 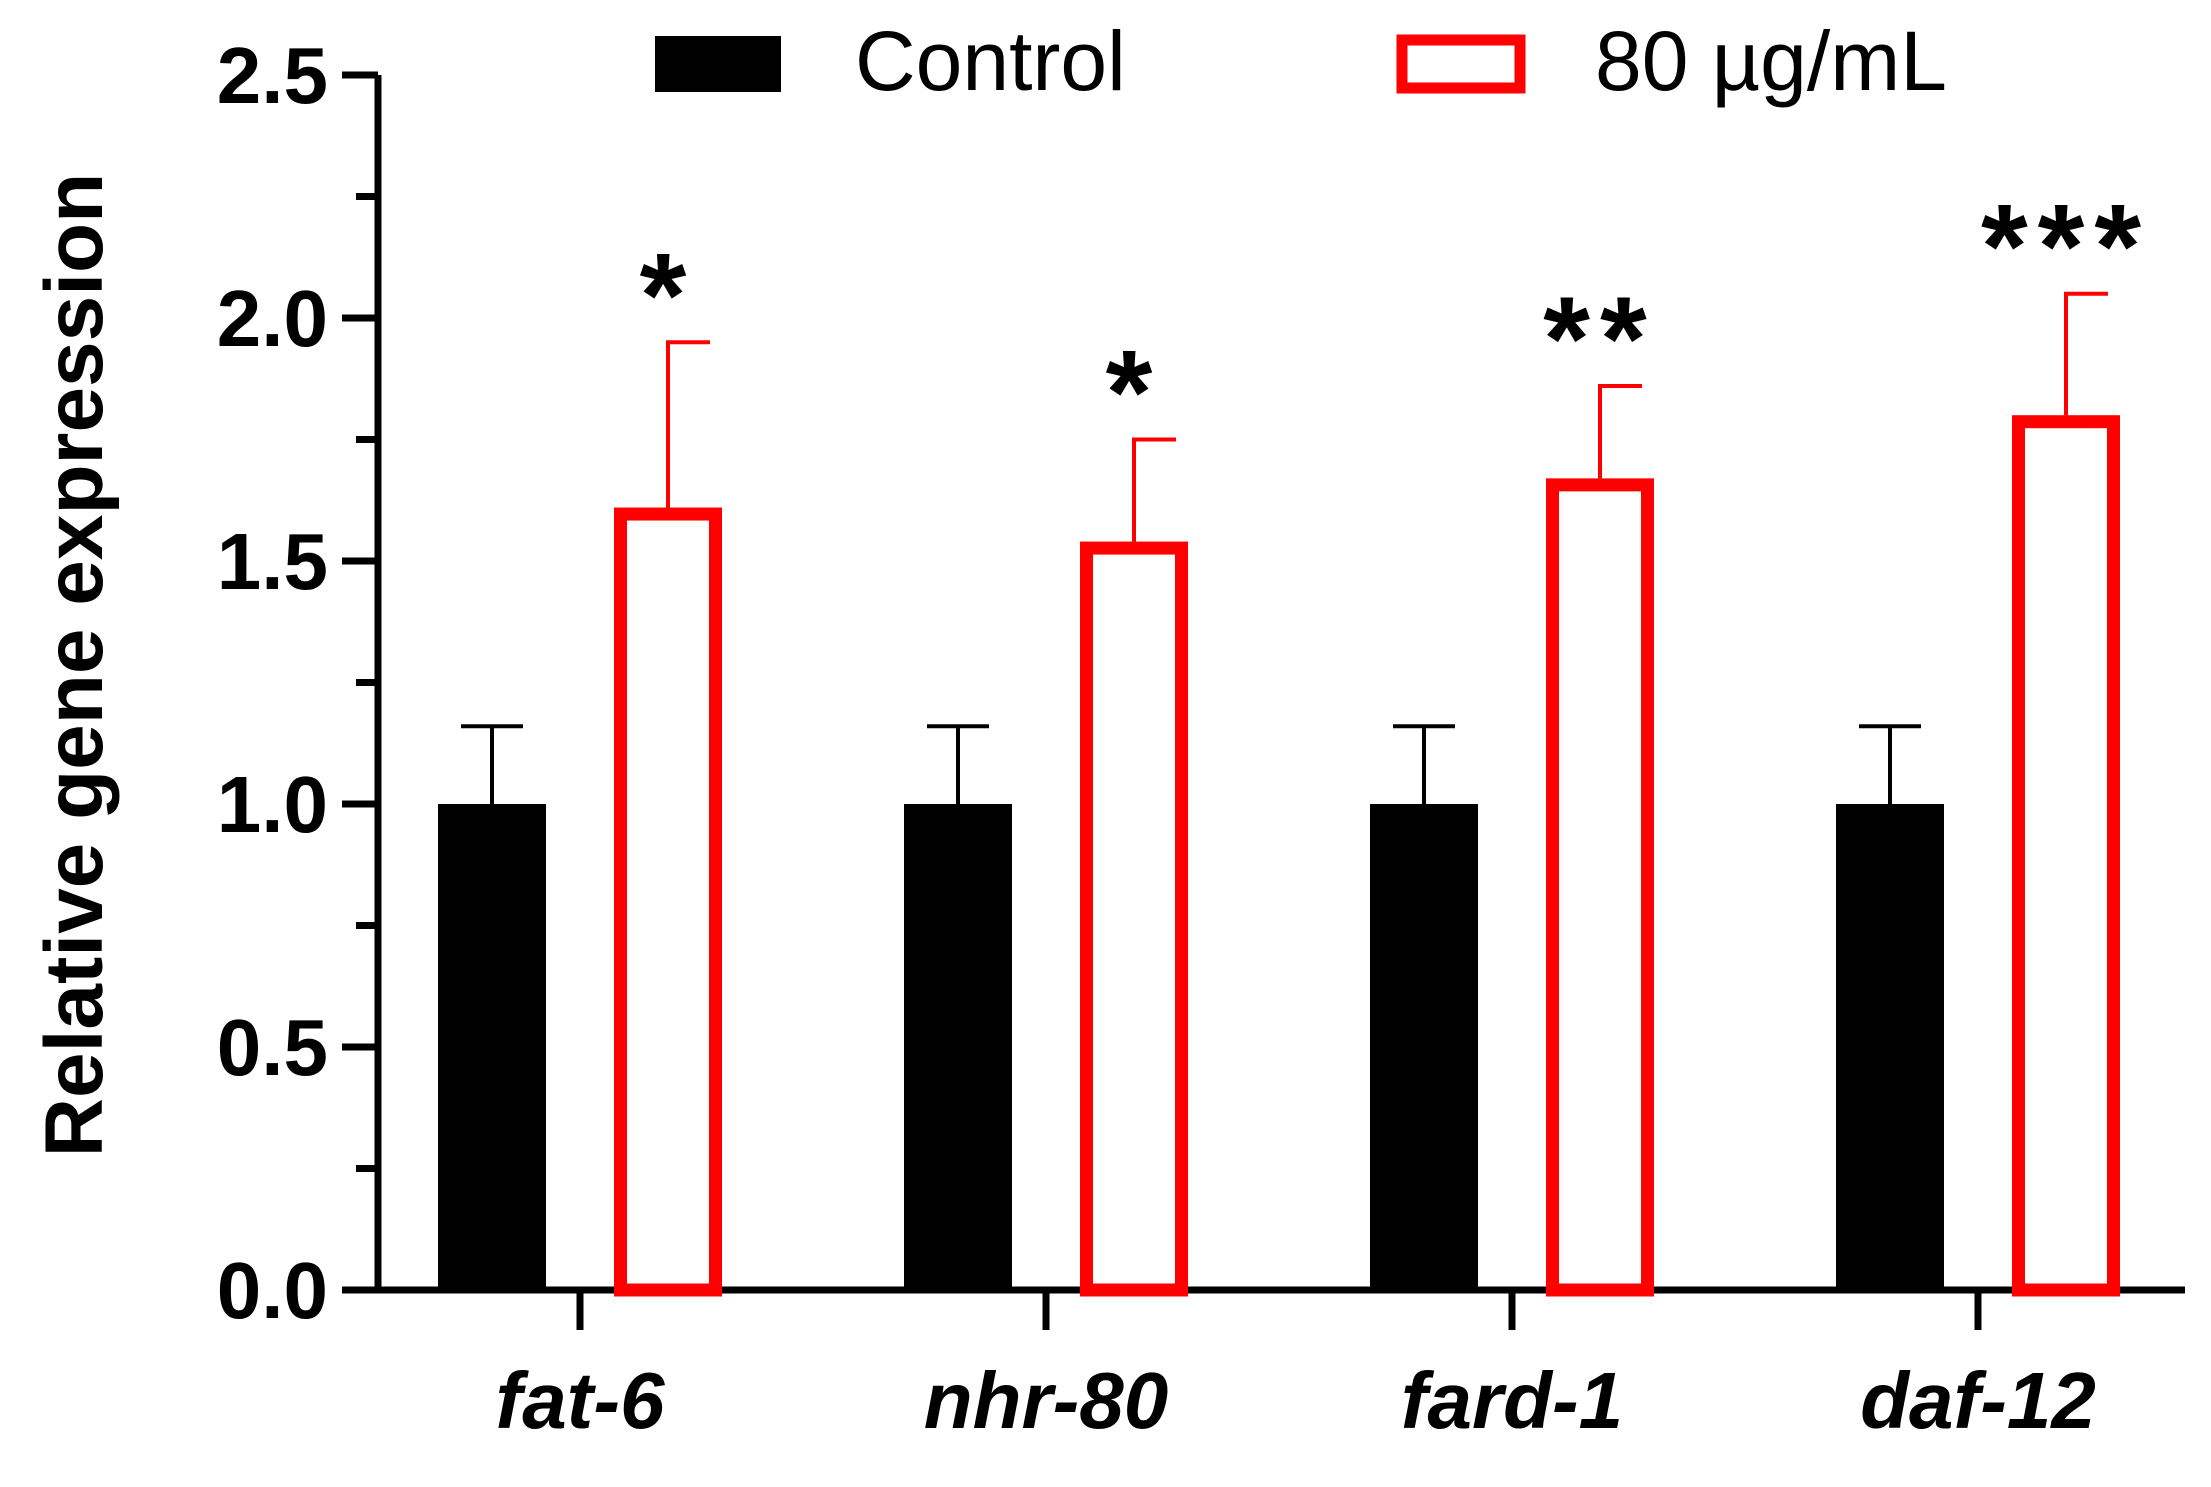 I want to click on y-tick-label: 0.0, so click(x=272, y=1290).